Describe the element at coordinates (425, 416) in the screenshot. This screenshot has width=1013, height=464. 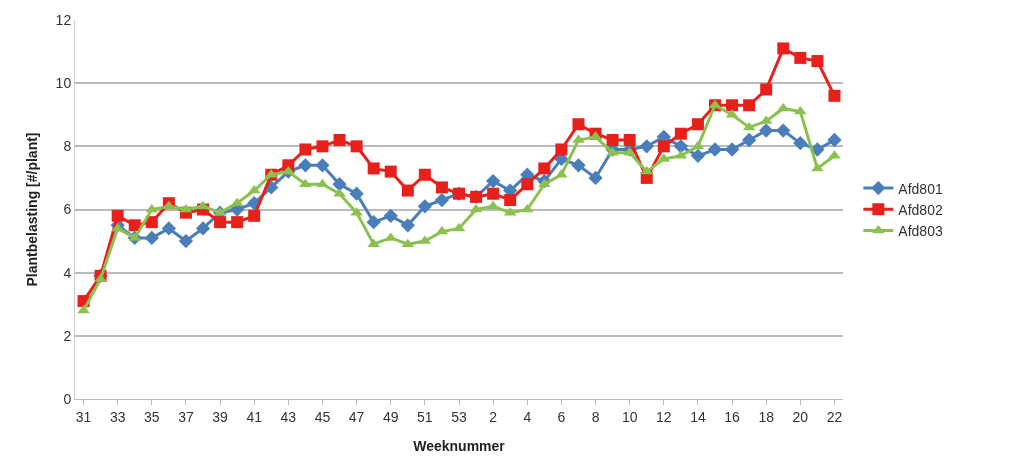
I see `x-tick-label: 51` at that location.